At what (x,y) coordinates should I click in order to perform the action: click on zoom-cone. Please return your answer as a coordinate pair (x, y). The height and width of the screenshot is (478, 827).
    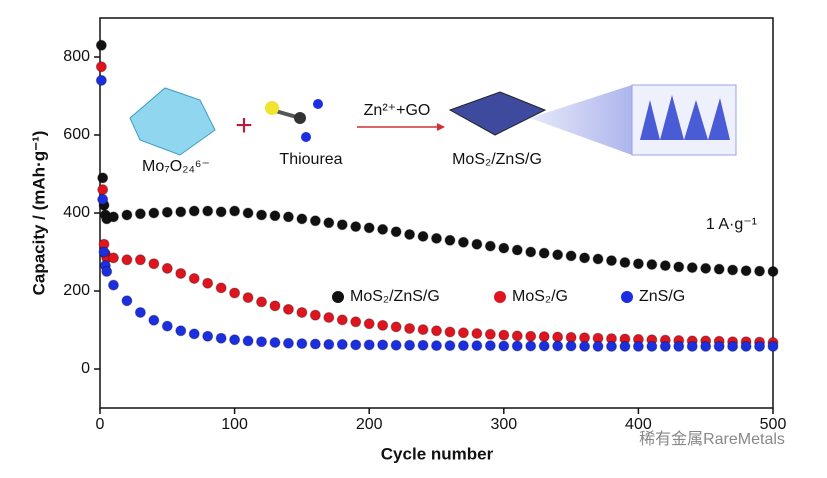
    Looking at the image, I should click on (581, 120).